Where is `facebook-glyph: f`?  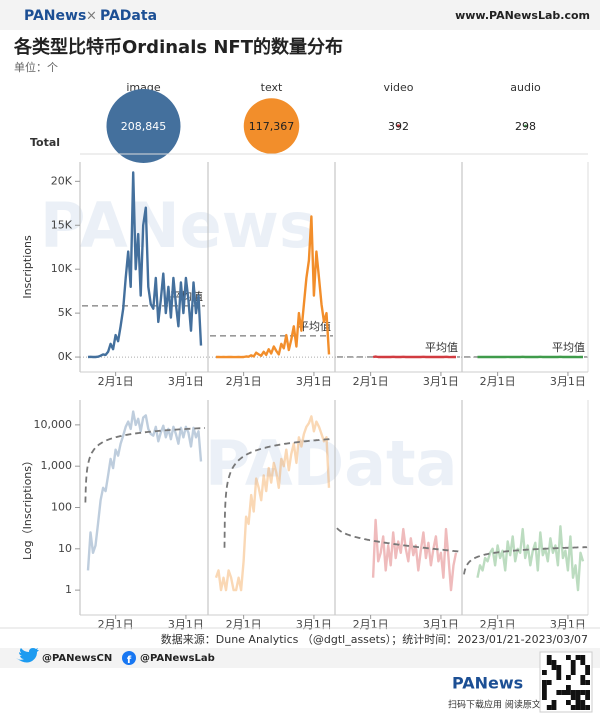
facebook-glyph: f is located at coordinates (129, 660).